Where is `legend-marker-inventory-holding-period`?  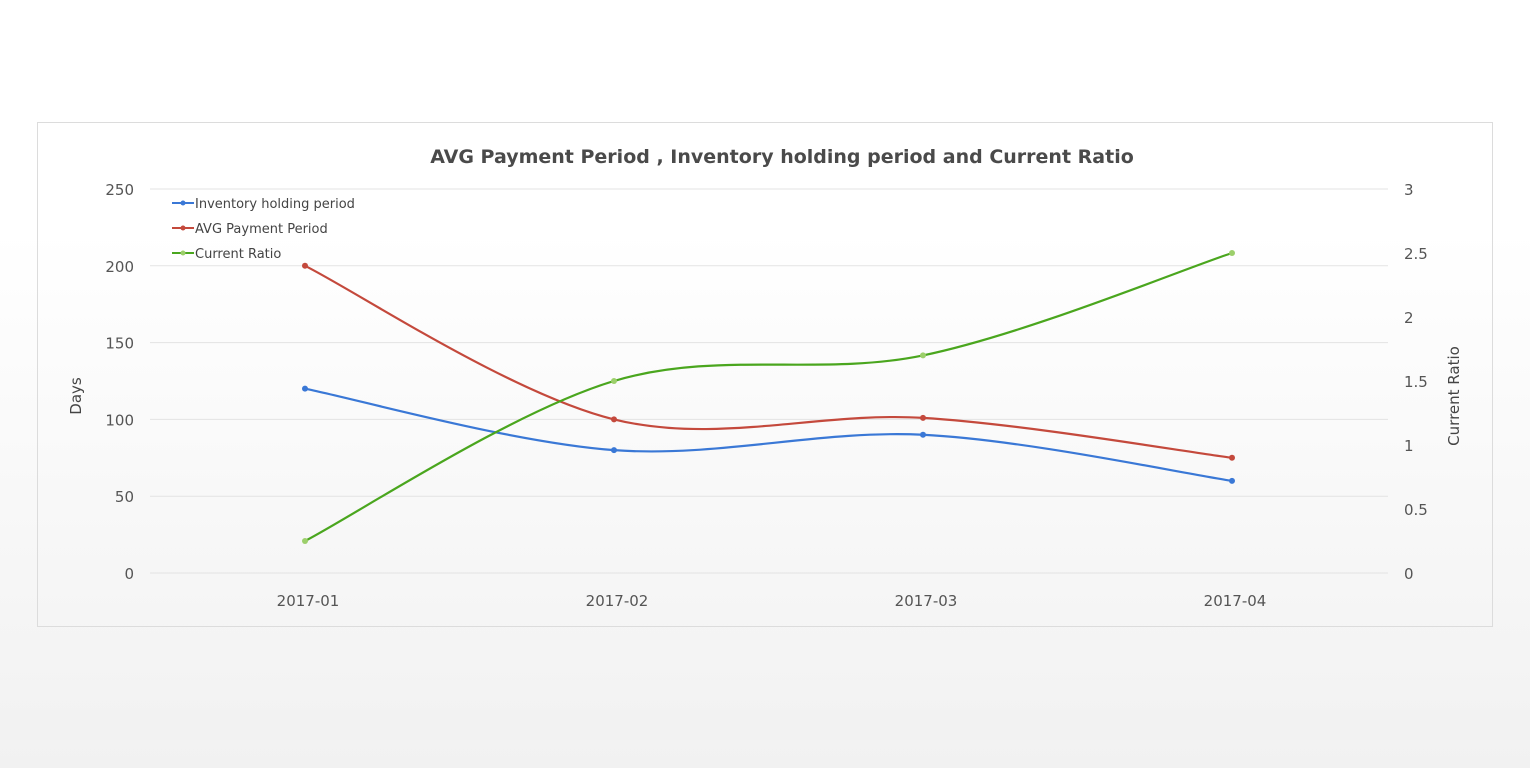 legend-marker-inventory-holding-period is located at coordinates (183, 203).